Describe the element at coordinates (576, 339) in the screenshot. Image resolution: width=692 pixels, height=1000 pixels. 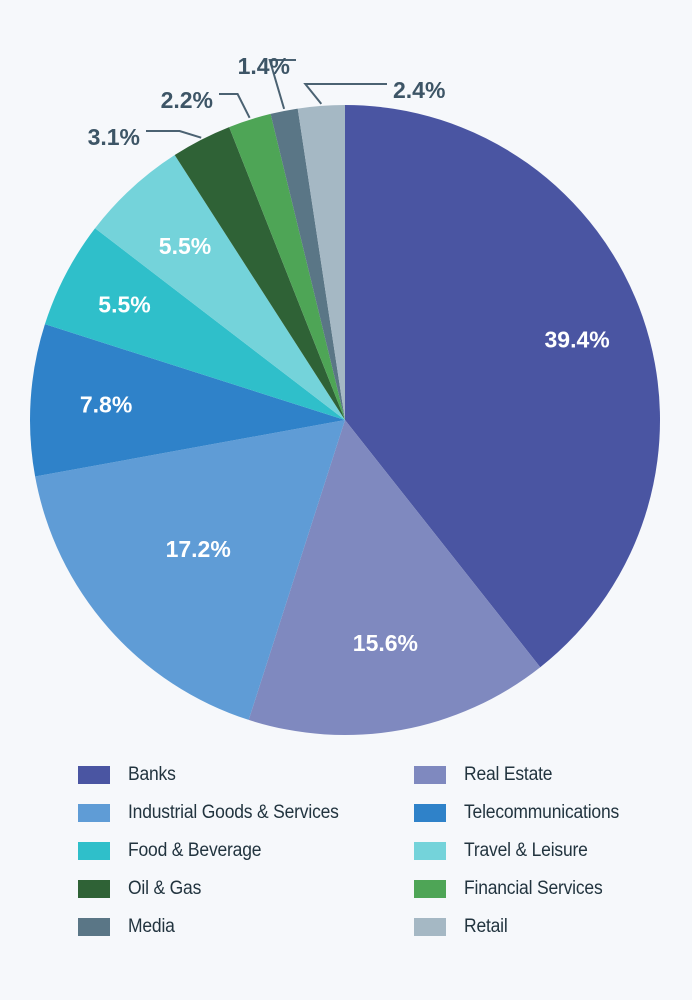
I see `data-label-banks: 39.4%` at that location.